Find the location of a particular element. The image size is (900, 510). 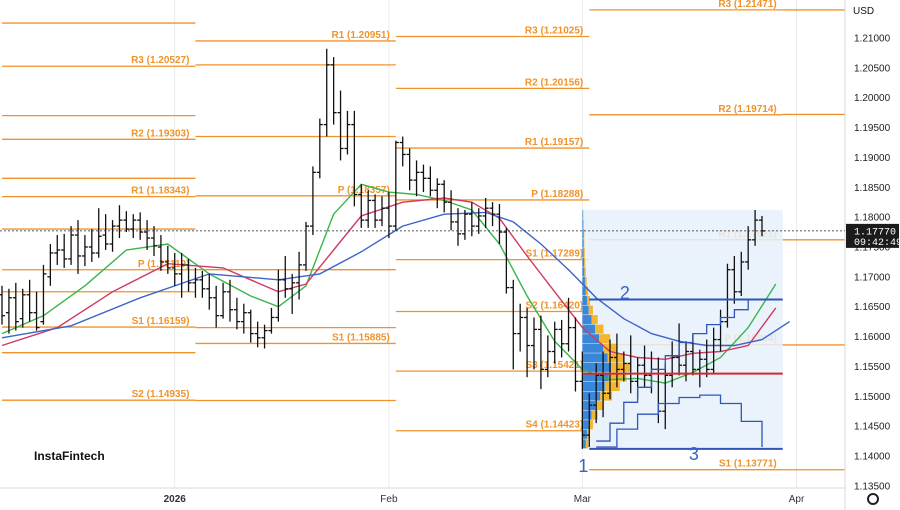

month-label: 2026 is located at coordinates (175, 499).